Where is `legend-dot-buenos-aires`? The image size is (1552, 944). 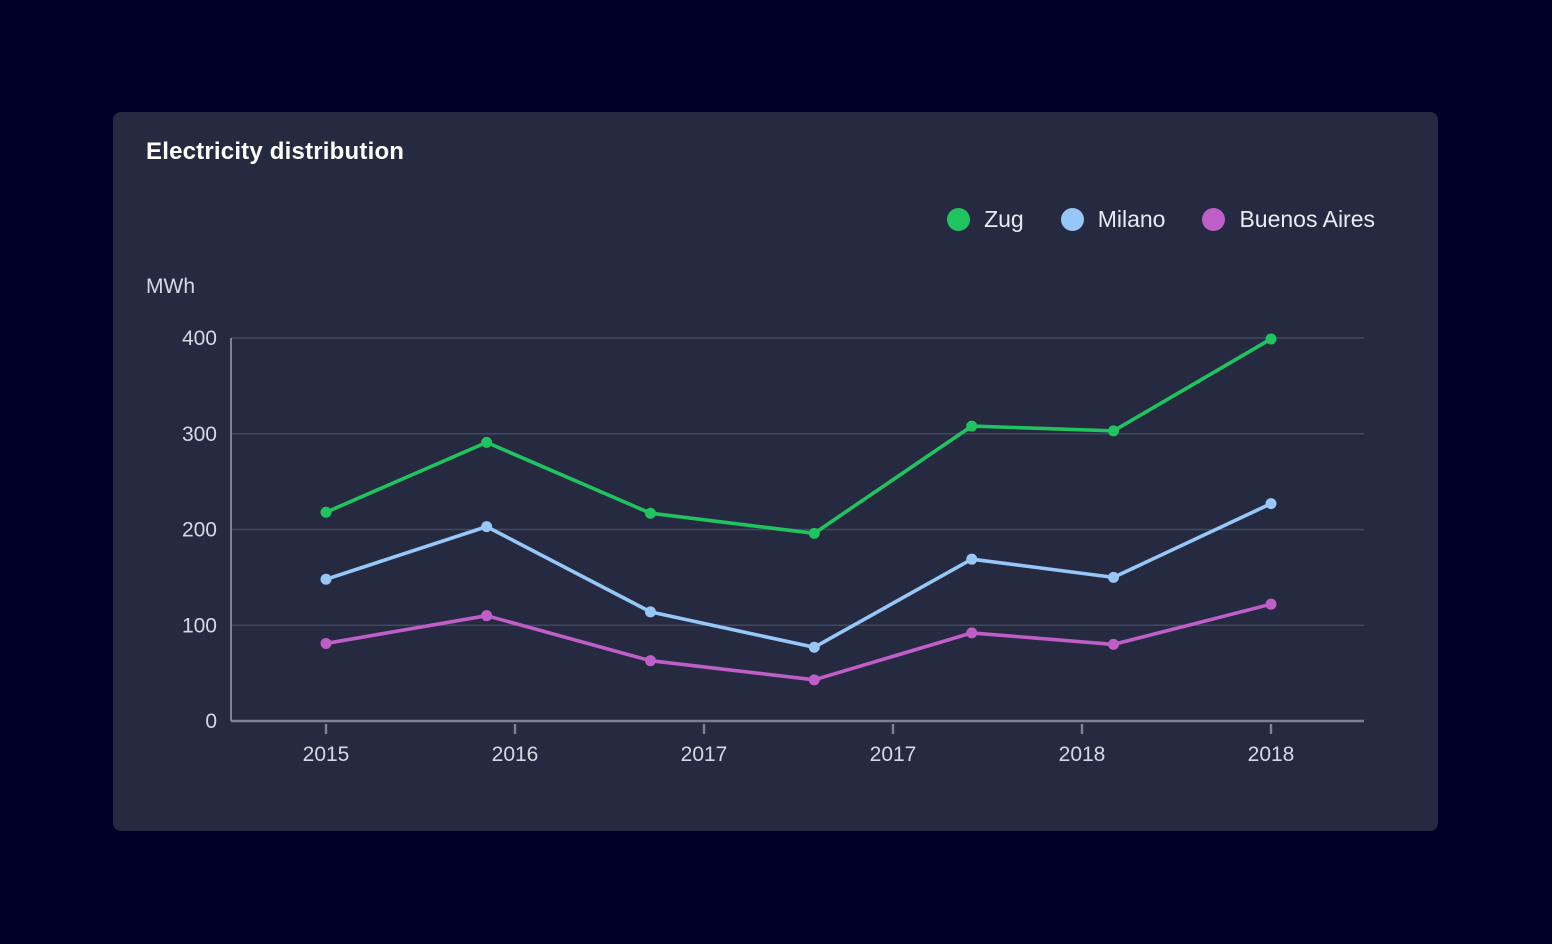
legend-dot-buenos-aires is located at coordinates (1214, 219).